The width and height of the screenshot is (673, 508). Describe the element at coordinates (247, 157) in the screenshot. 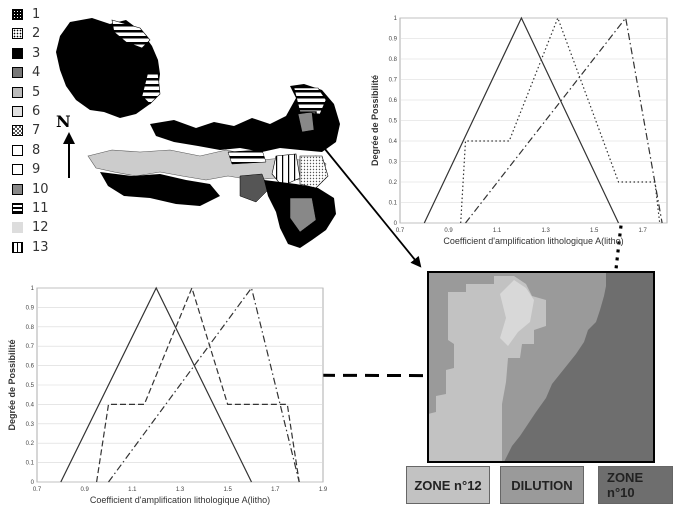

I see `map-region-hlines` at that location.